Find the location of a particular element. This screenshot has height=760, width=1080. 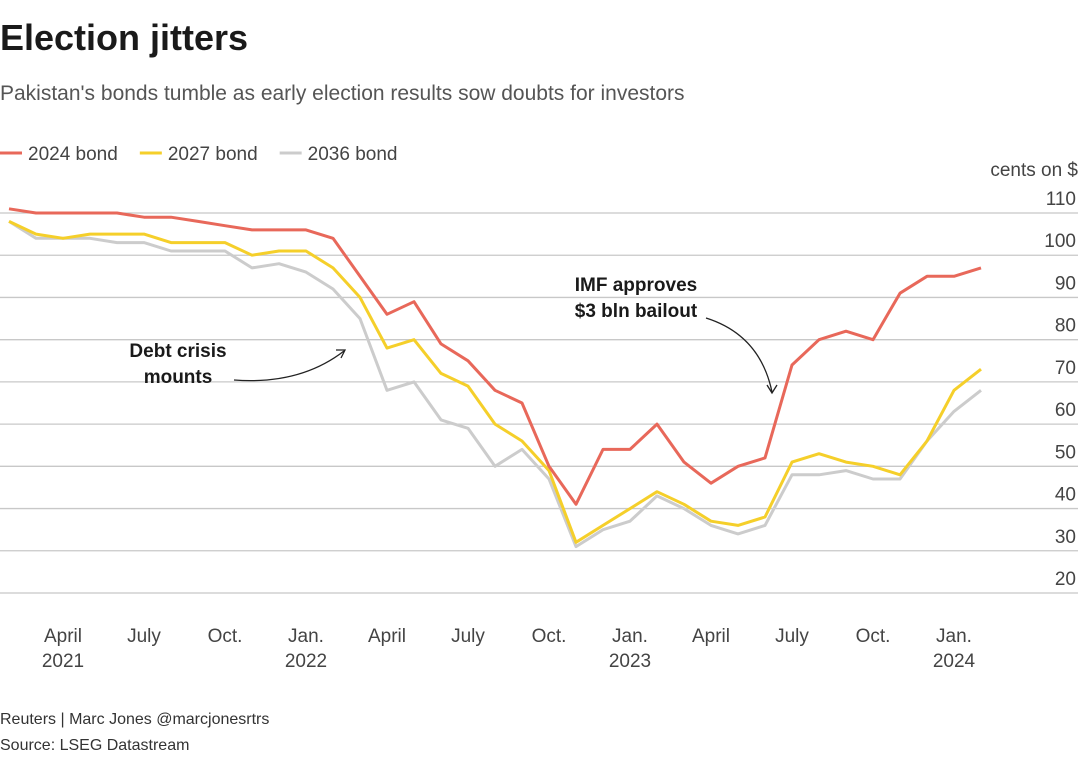

y-tick-label: 110 is located at coordinates (1061, 199).